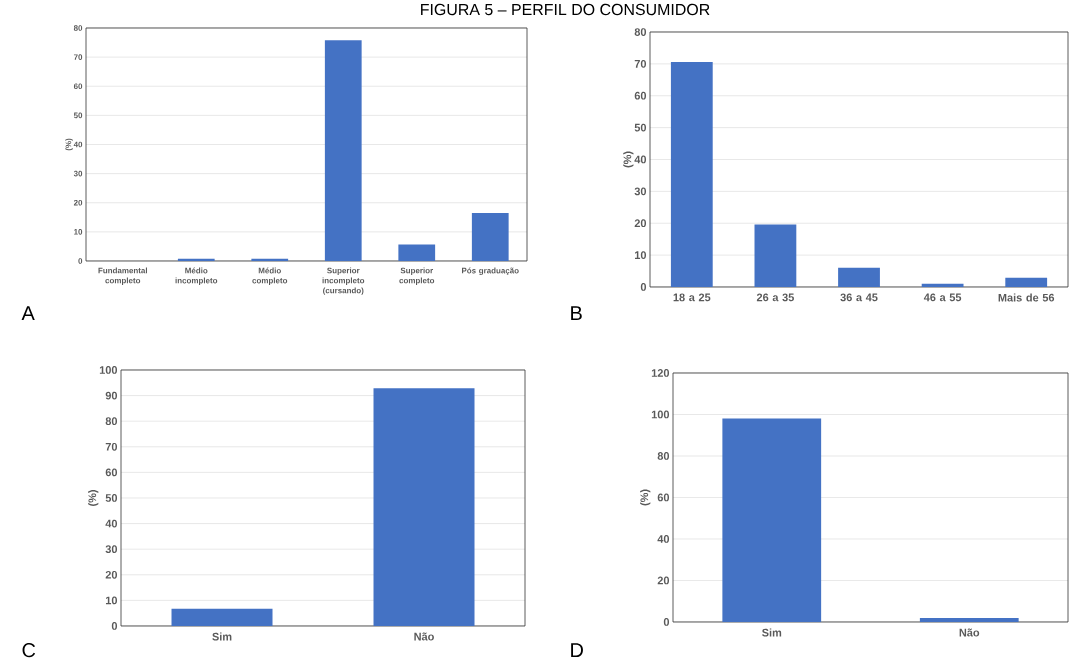  Describe the element at coordinates (1026, 297) in the screenshot. I see `x-tick-label: Mais de 56` at that location.